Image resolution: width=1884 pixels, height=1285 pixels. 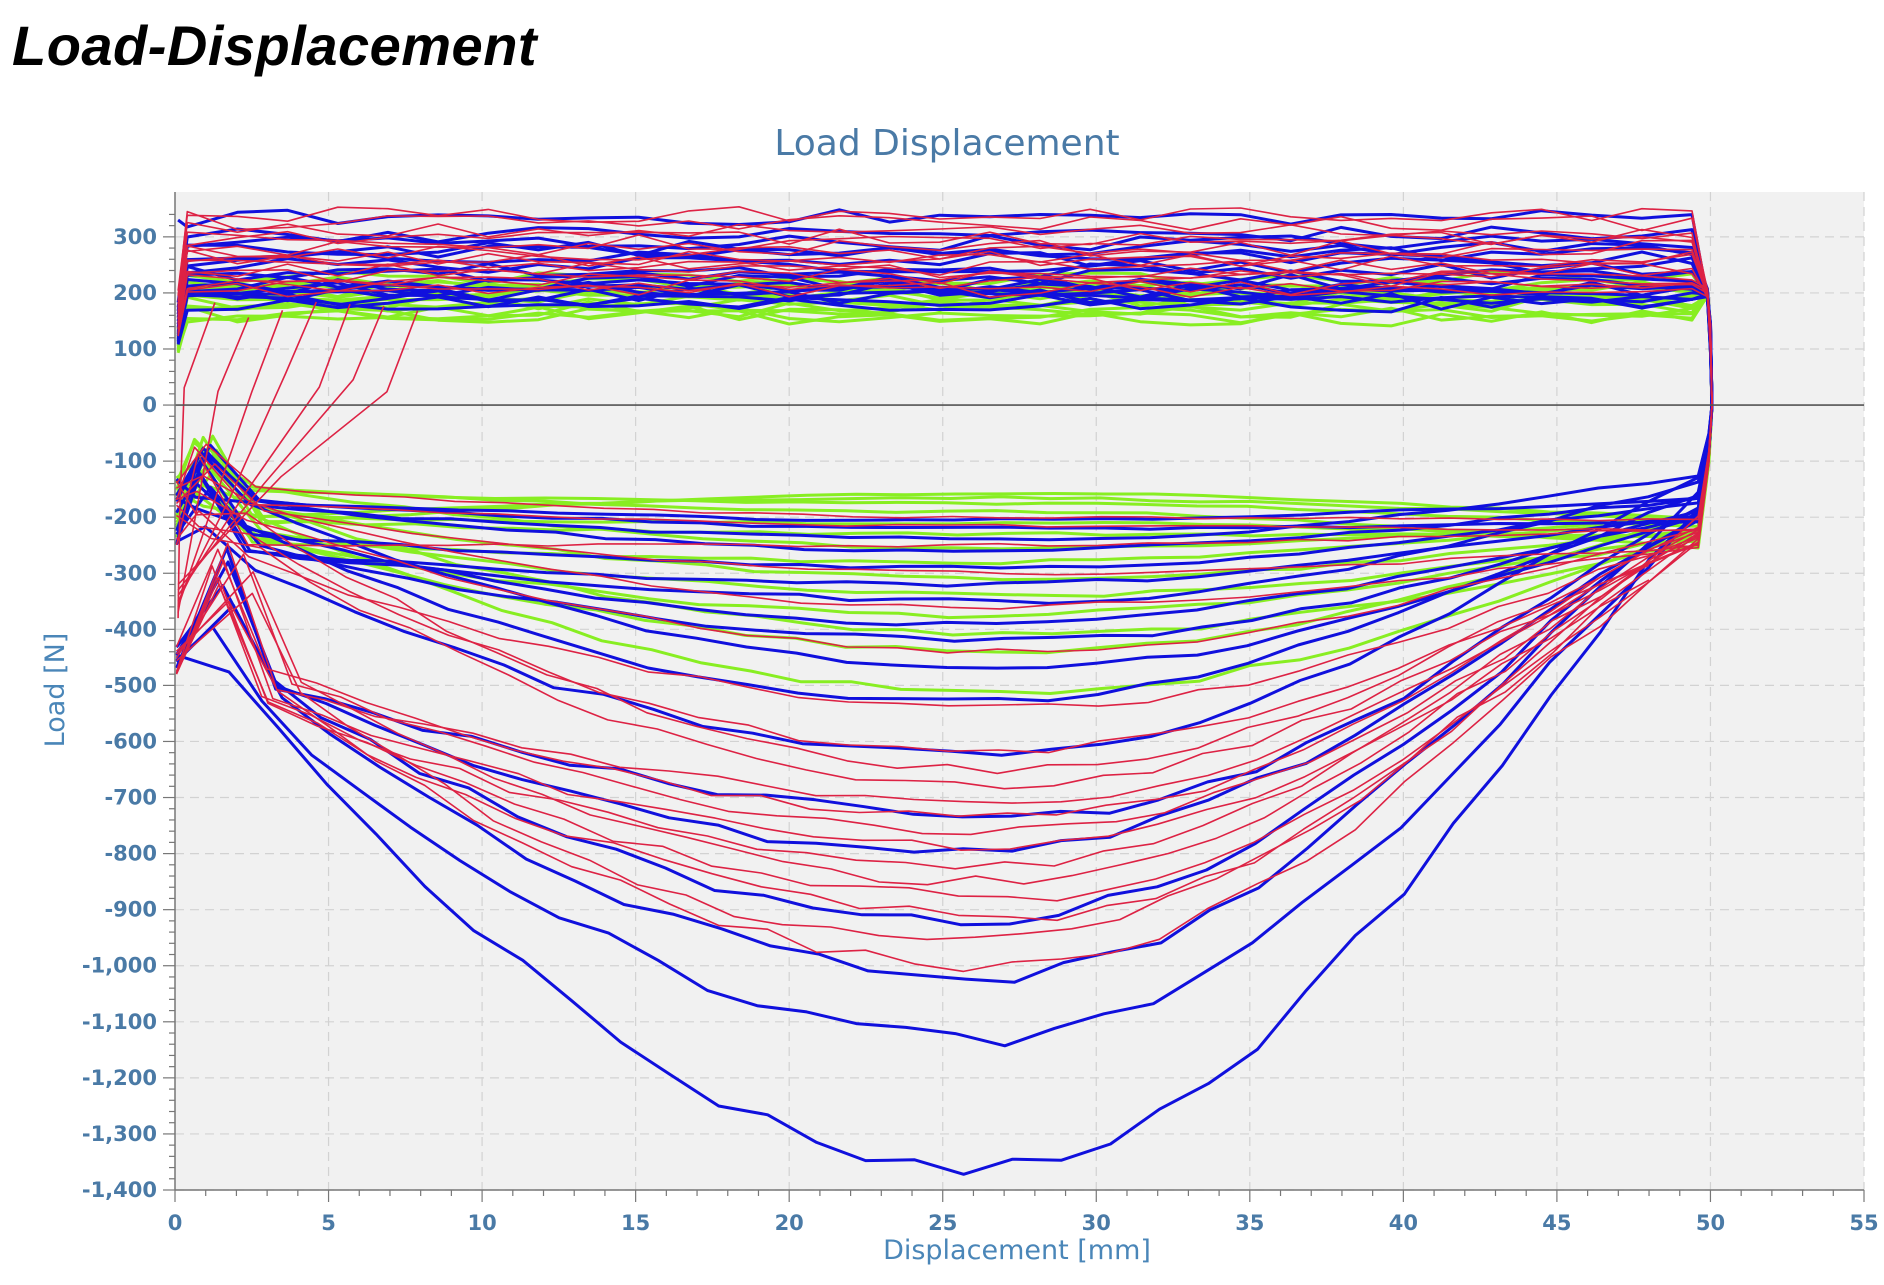 What do you see at coordinates (1403, 1223) in the screenshot?
I see `x-tick-label: 40` at bounding box center [1403, 1223].